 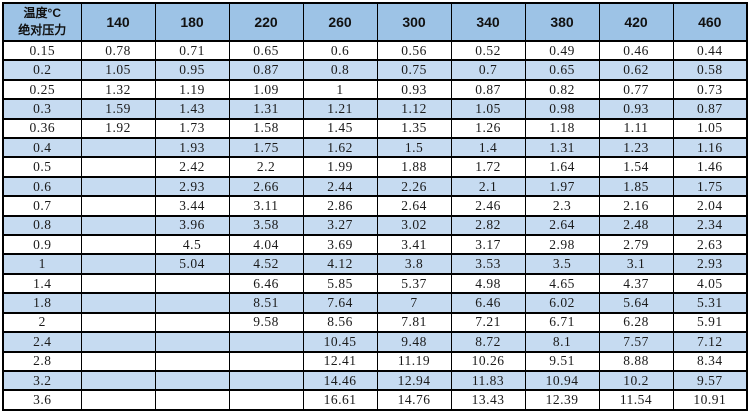 I want to click on value-cell: 3.53, so click(x=488, y=264).